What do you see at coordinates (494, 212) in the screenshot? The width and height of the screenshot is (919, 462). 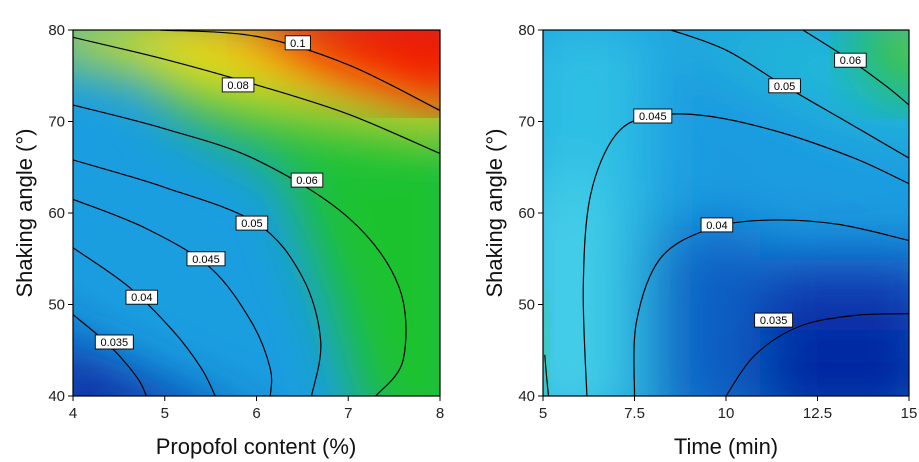 I see `right-y-axis-label: Shaking angle (°)` at bounding box center [494, 212].